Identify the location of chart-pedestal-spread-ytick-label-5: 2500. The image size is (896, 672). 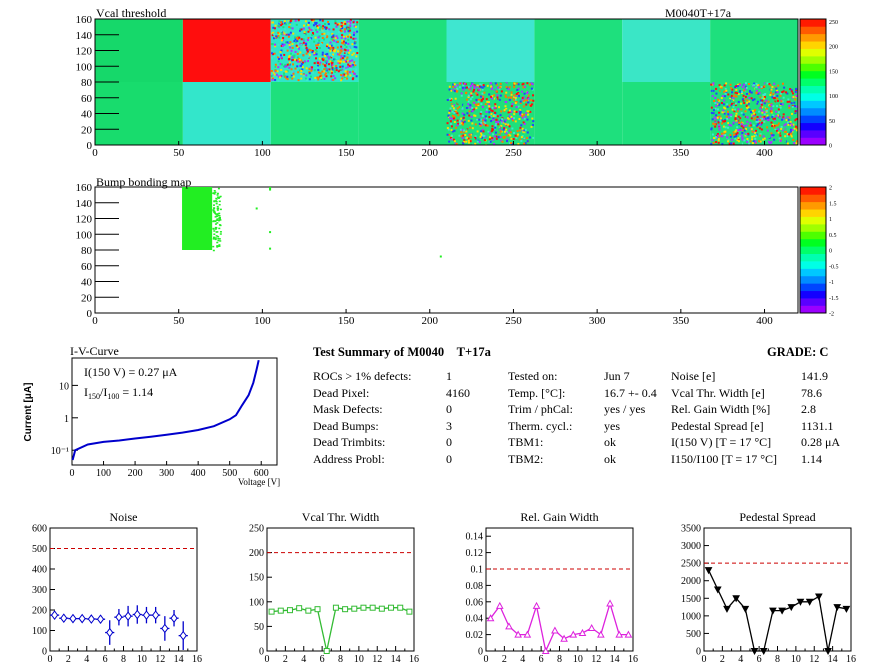
(691, 564).